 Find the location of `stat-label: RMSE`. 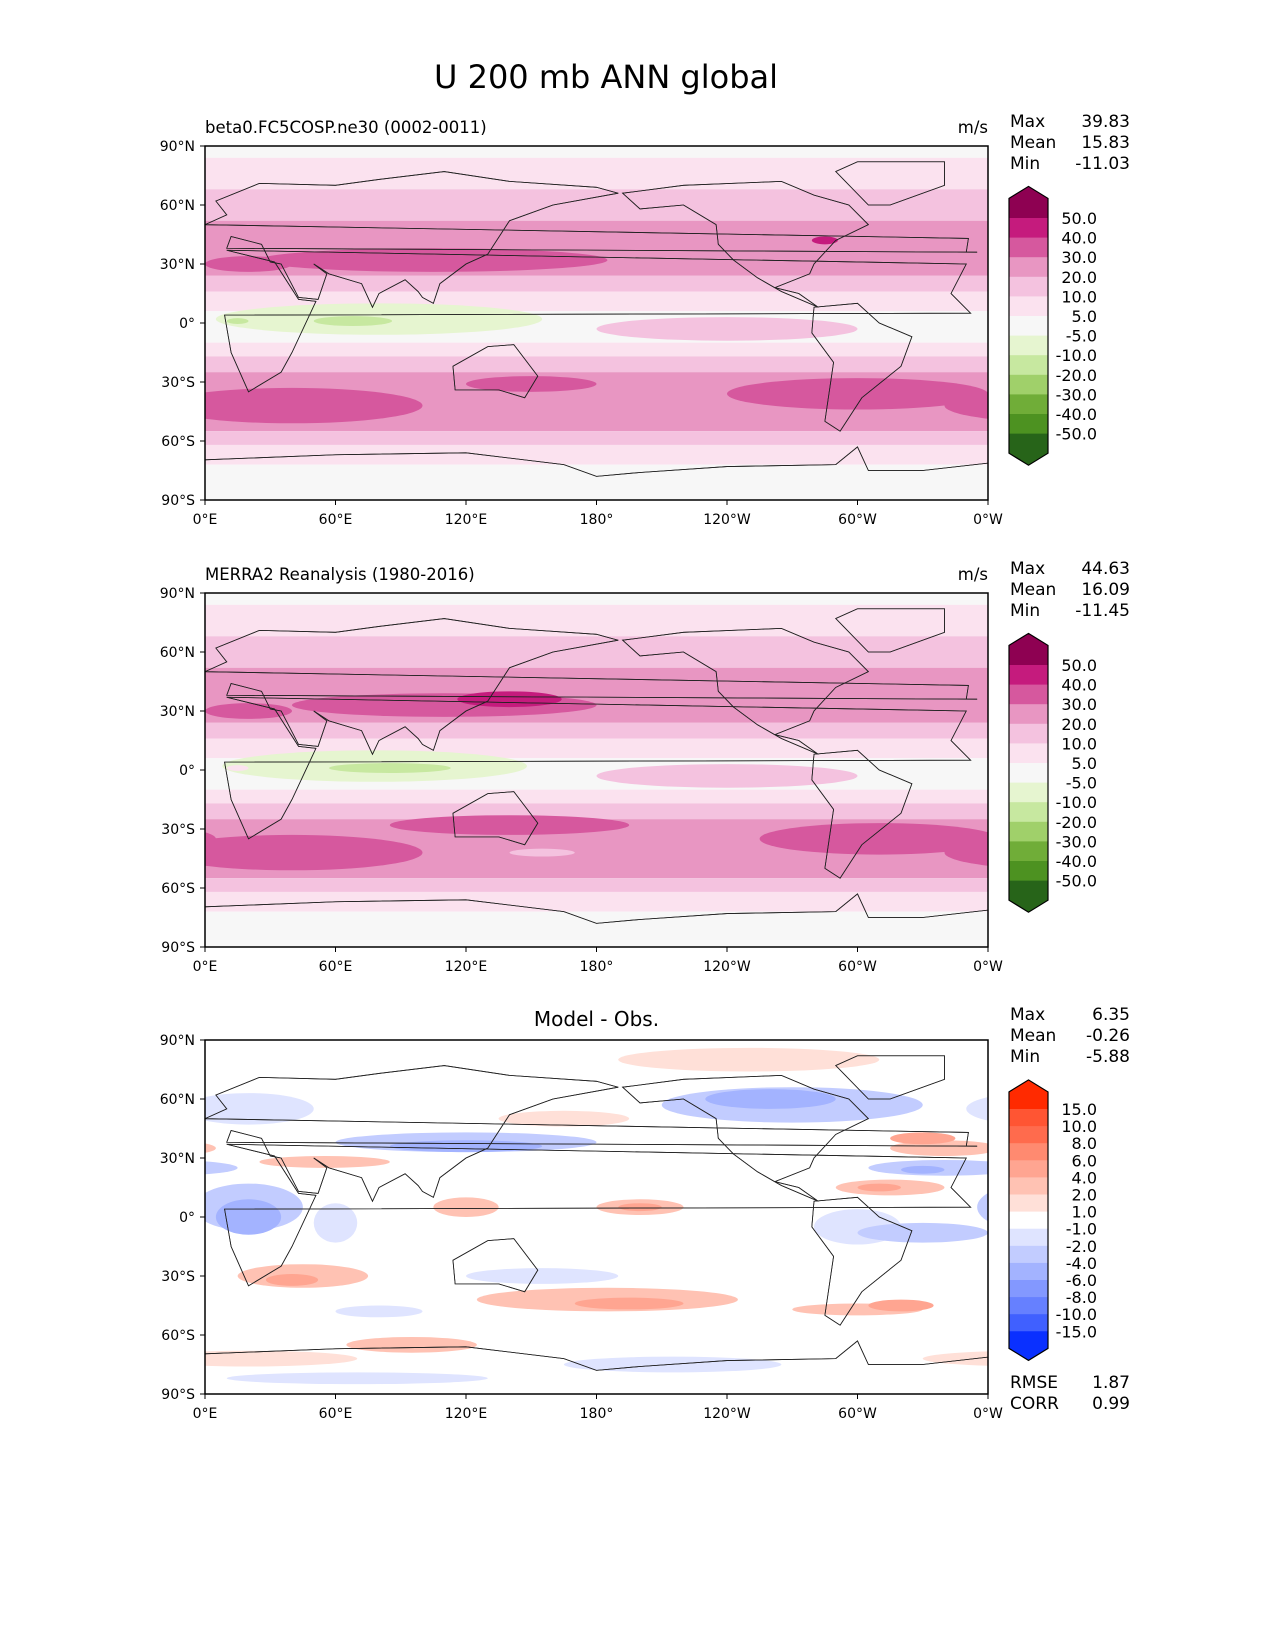

stat-label: RMSE is located at coordinates (1034, 1383).